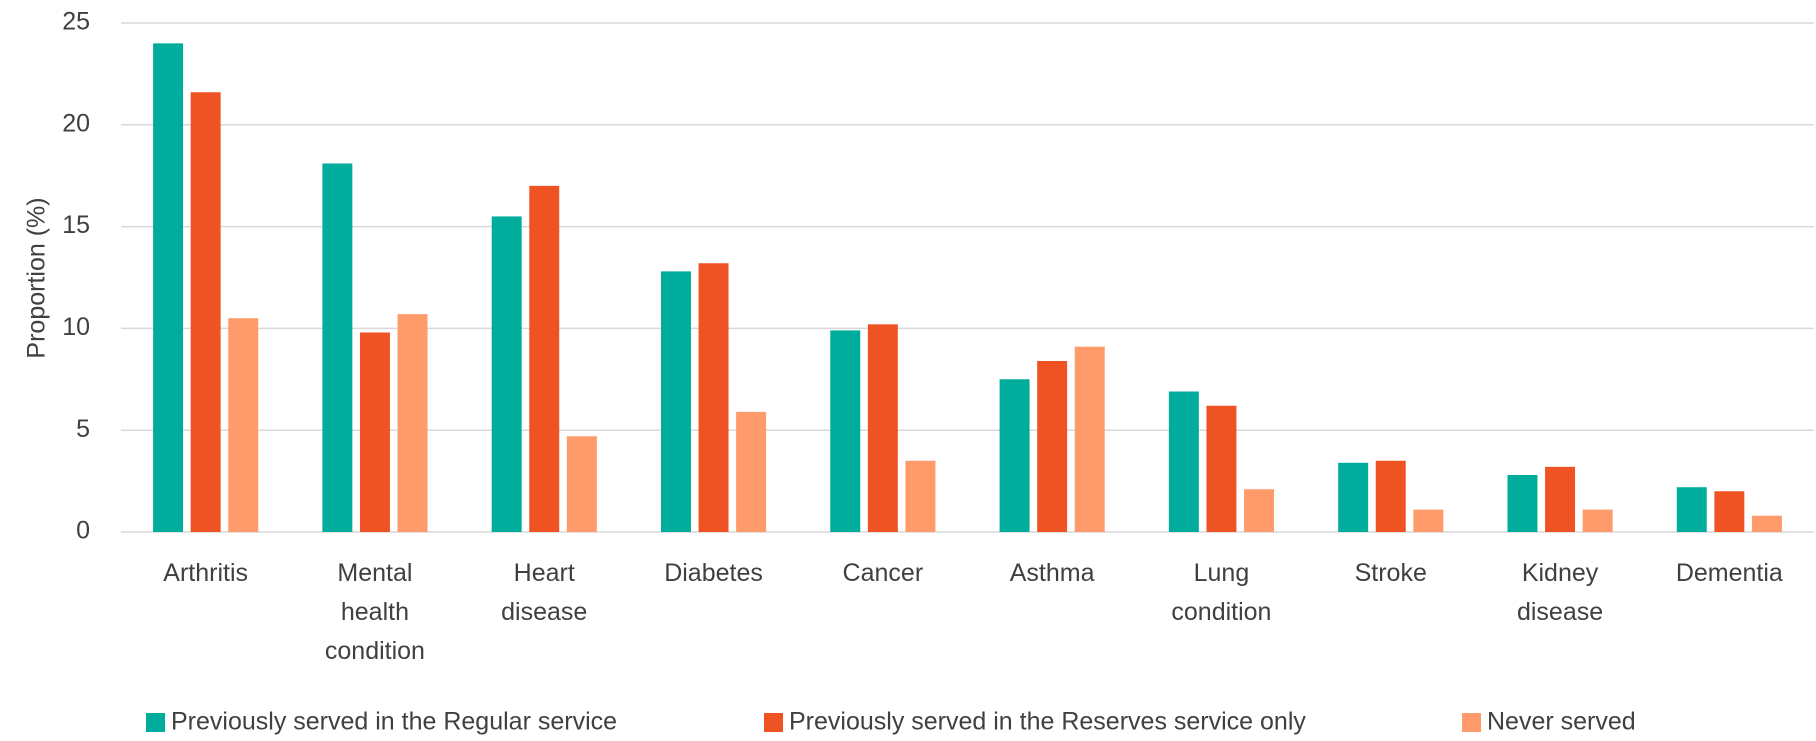  What do you see at coordinates (1561, 722) in the screenshot?
I see `legend-label: Never served` at bounding box center [1561, 722].